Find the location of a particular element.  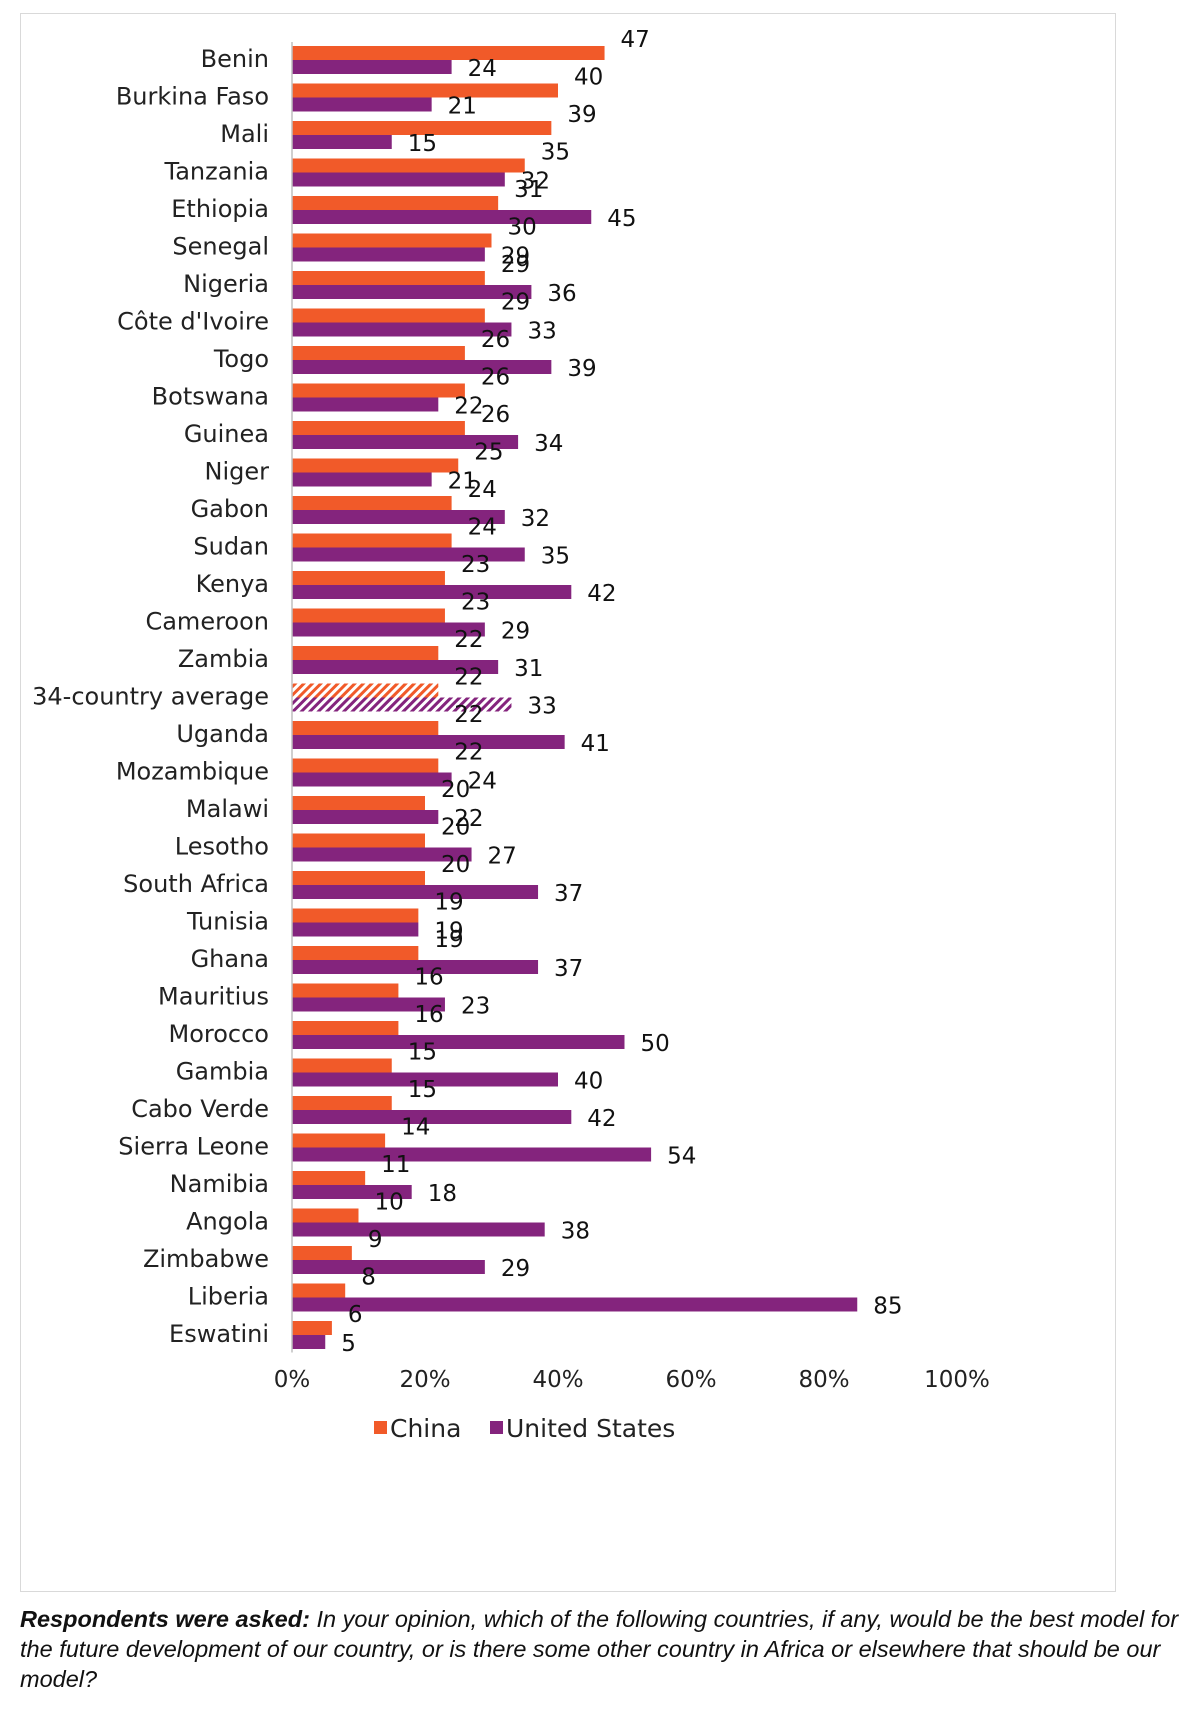

category-label-togo: Togo is located at coordinates (241, 359).